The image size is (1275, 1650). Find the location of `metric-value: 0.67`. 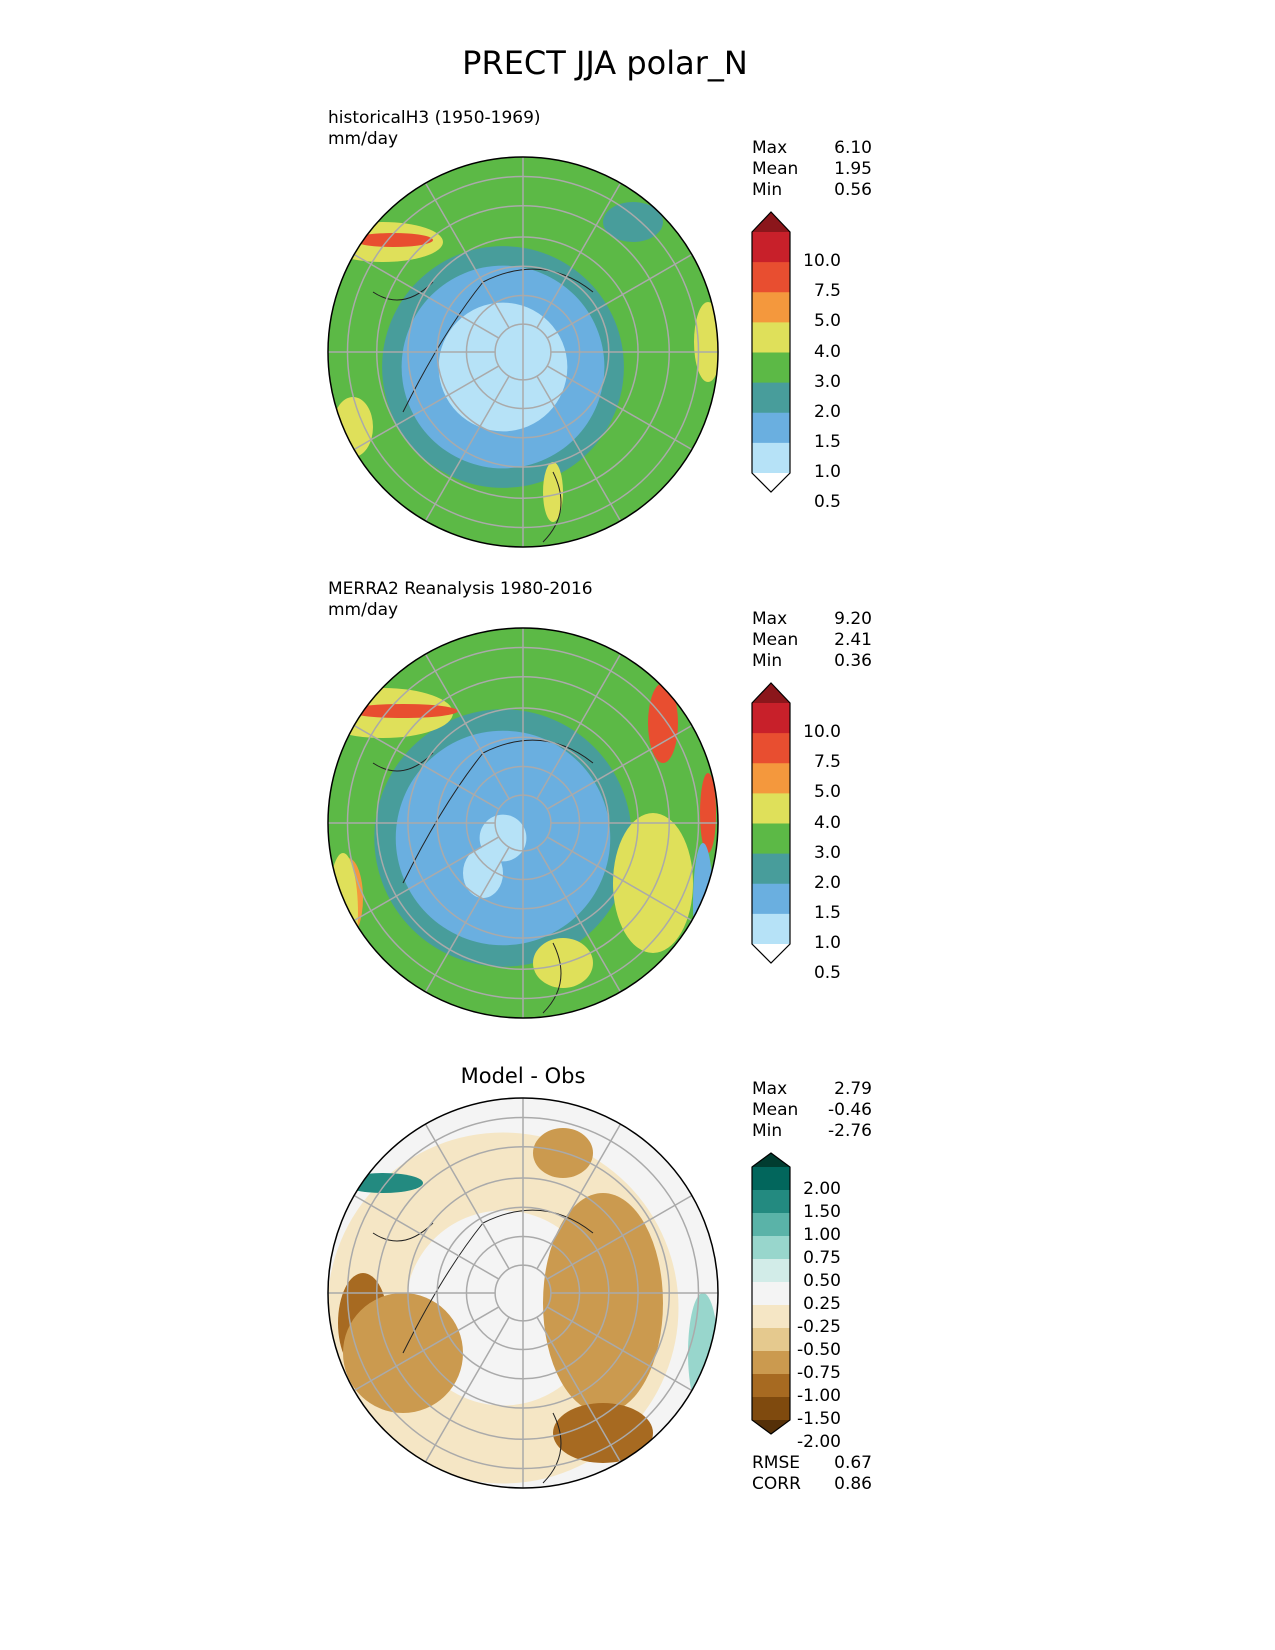

metric-value: 0.67 is located at coordinates (853, 1463).